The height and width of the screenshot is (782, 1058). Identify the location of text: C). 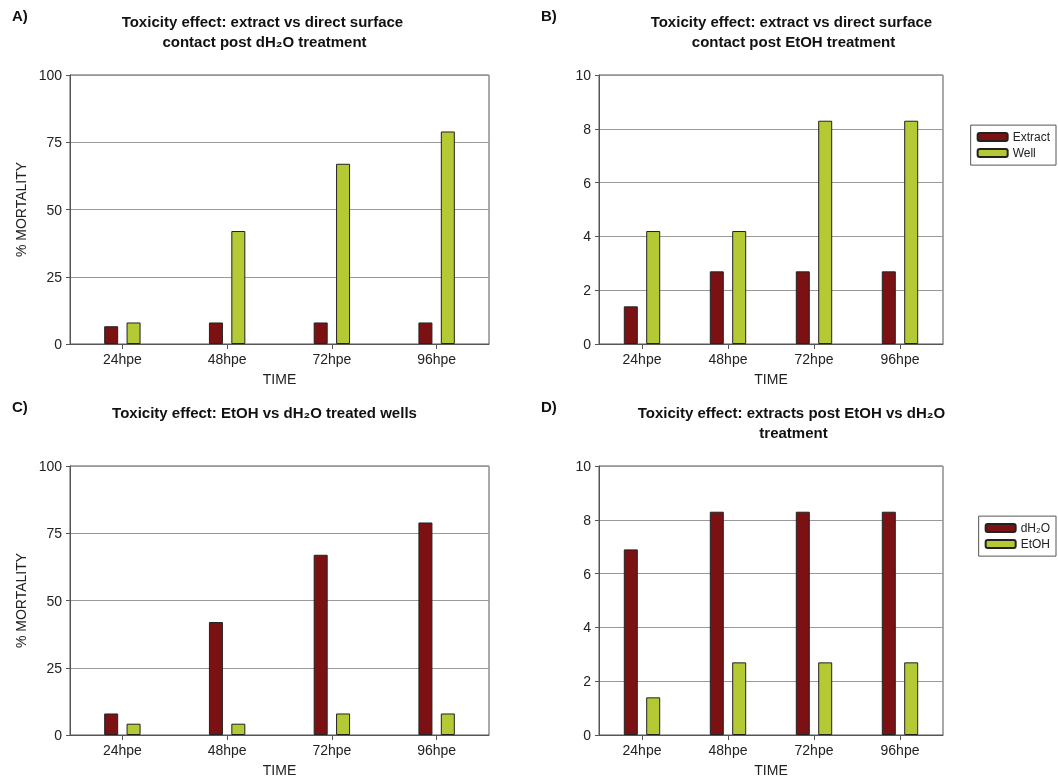
(20, 406).